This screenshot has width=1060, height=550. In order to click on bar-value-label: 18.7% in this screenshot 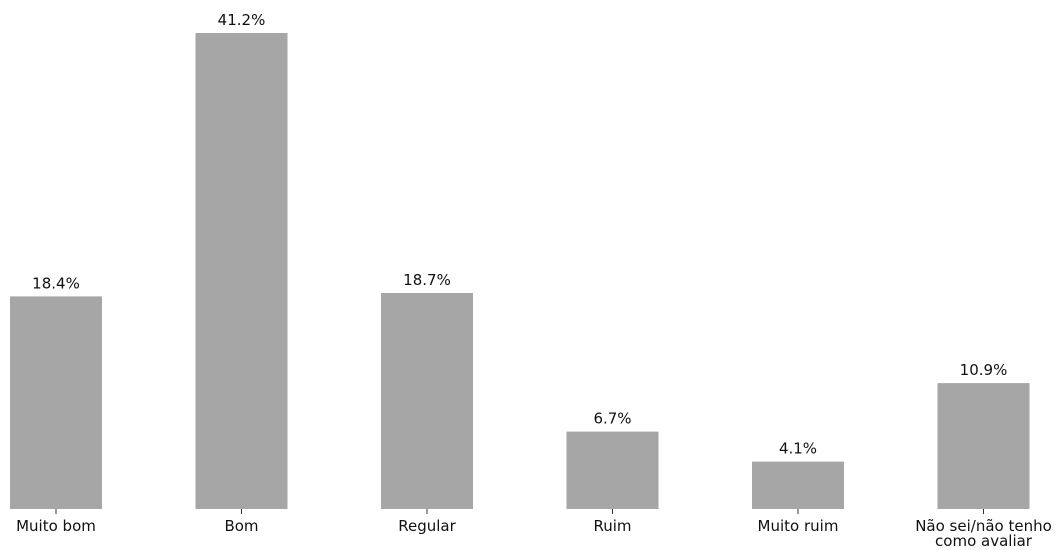, I will do `click(427, 280)`.